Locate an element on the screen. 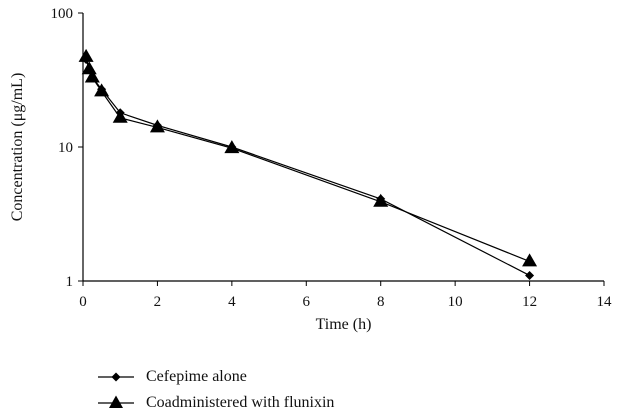 This screenshot has height=417, width=619. x-axis-title: Time (h) is located at coordinates (344, 324).